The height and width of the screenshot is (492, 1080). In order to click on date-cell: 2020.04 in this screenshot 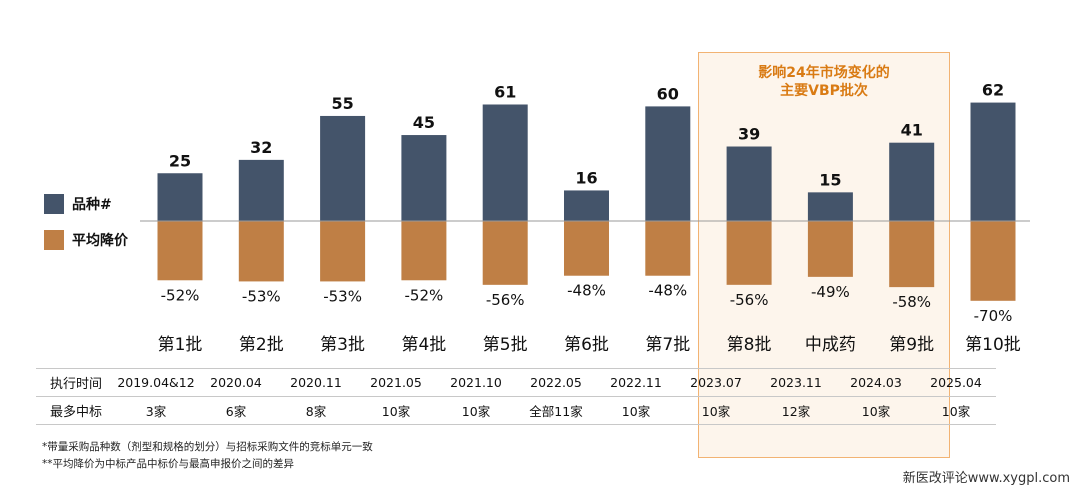, I will do `click(236, 382)`.